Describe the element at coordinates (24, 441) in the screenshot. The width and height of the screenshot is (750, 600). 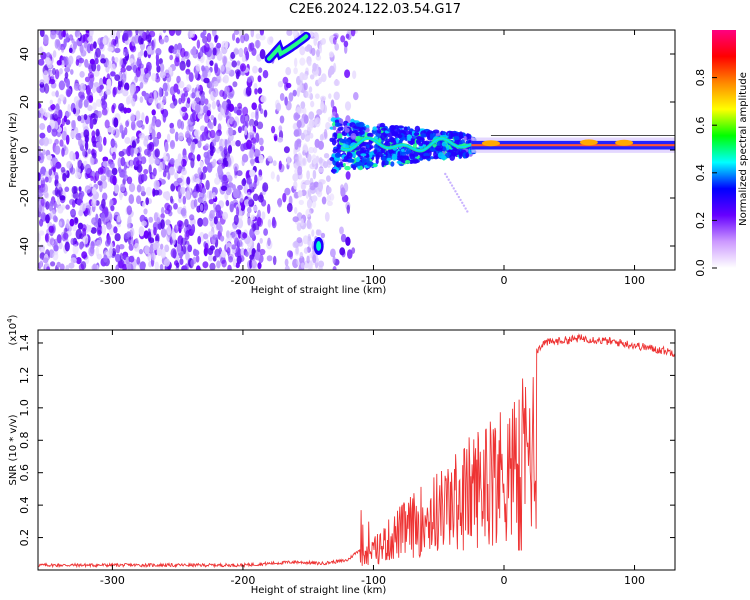
I see `y-tick-label: 0.8` at that location.